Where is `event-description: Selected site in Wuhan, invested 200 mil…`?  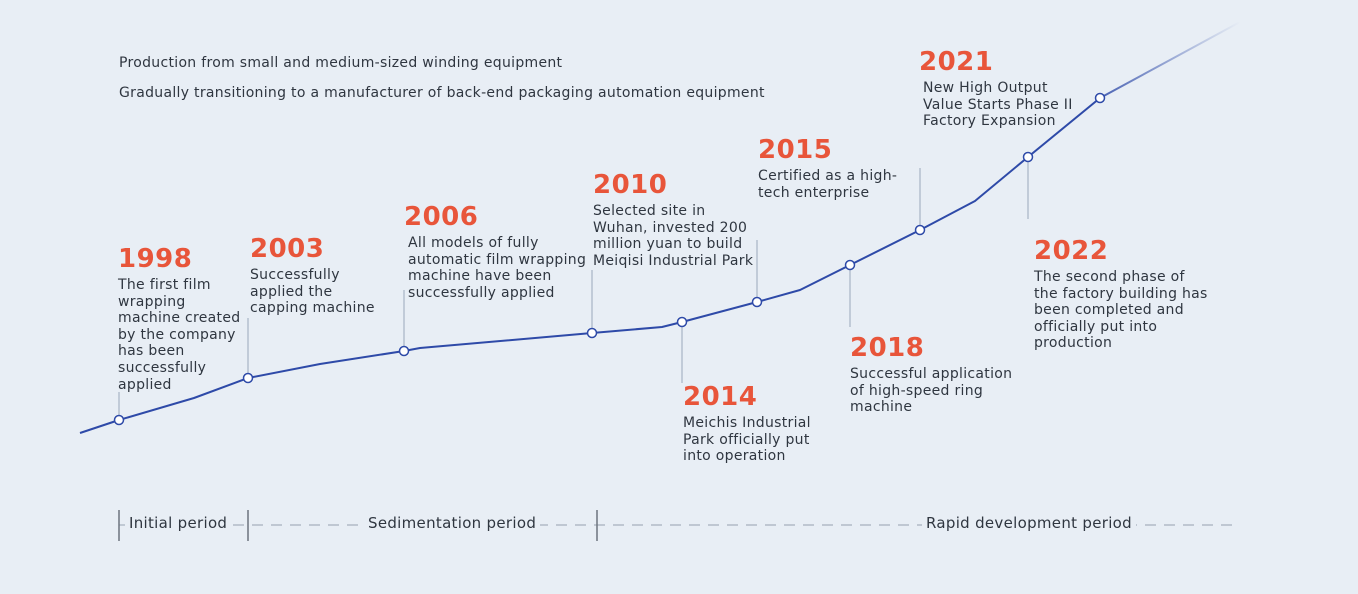
event-description: Selected site in Wuhan, invested 200 mil… is located at coordinates (673, 236).